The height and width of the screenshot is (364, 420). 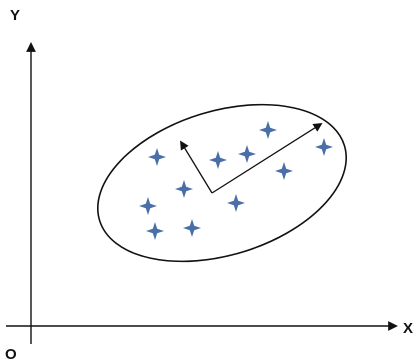 I want to click on principal-vector-short, so click(x=196, y=167).